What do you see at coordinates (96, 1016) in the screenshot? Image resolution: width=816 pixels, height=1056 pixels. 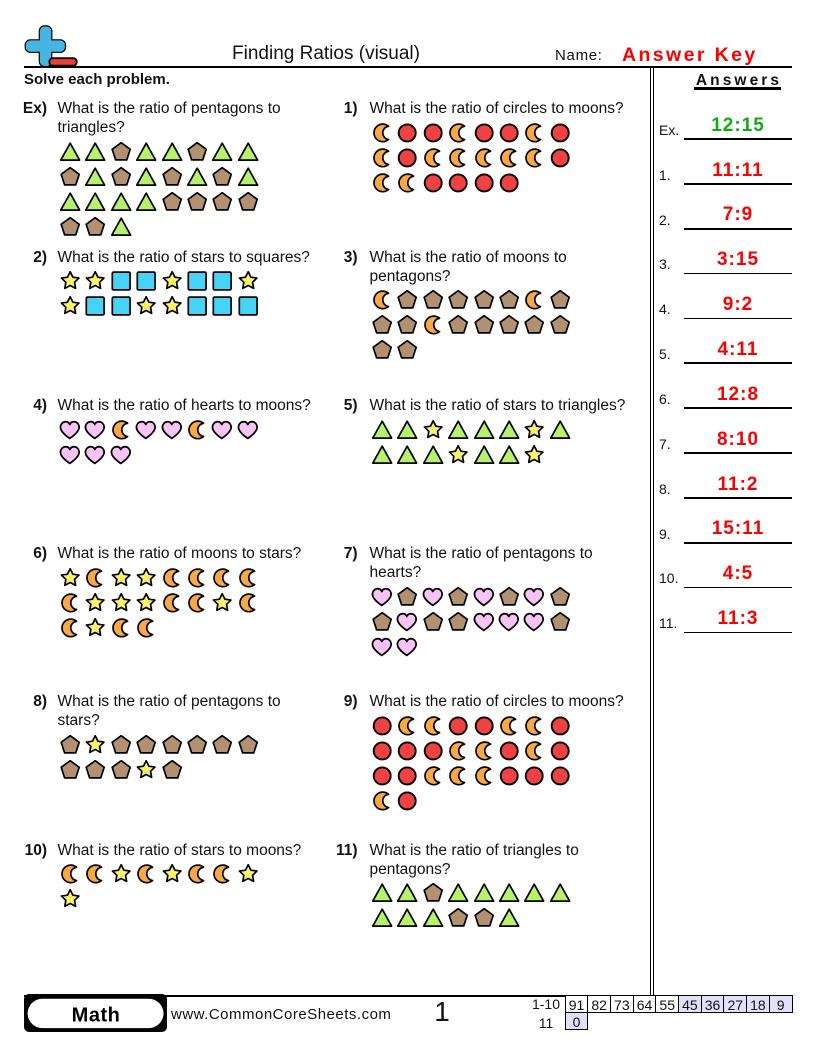 I see `svg-text: Math` at bounding box center [96, 1016].